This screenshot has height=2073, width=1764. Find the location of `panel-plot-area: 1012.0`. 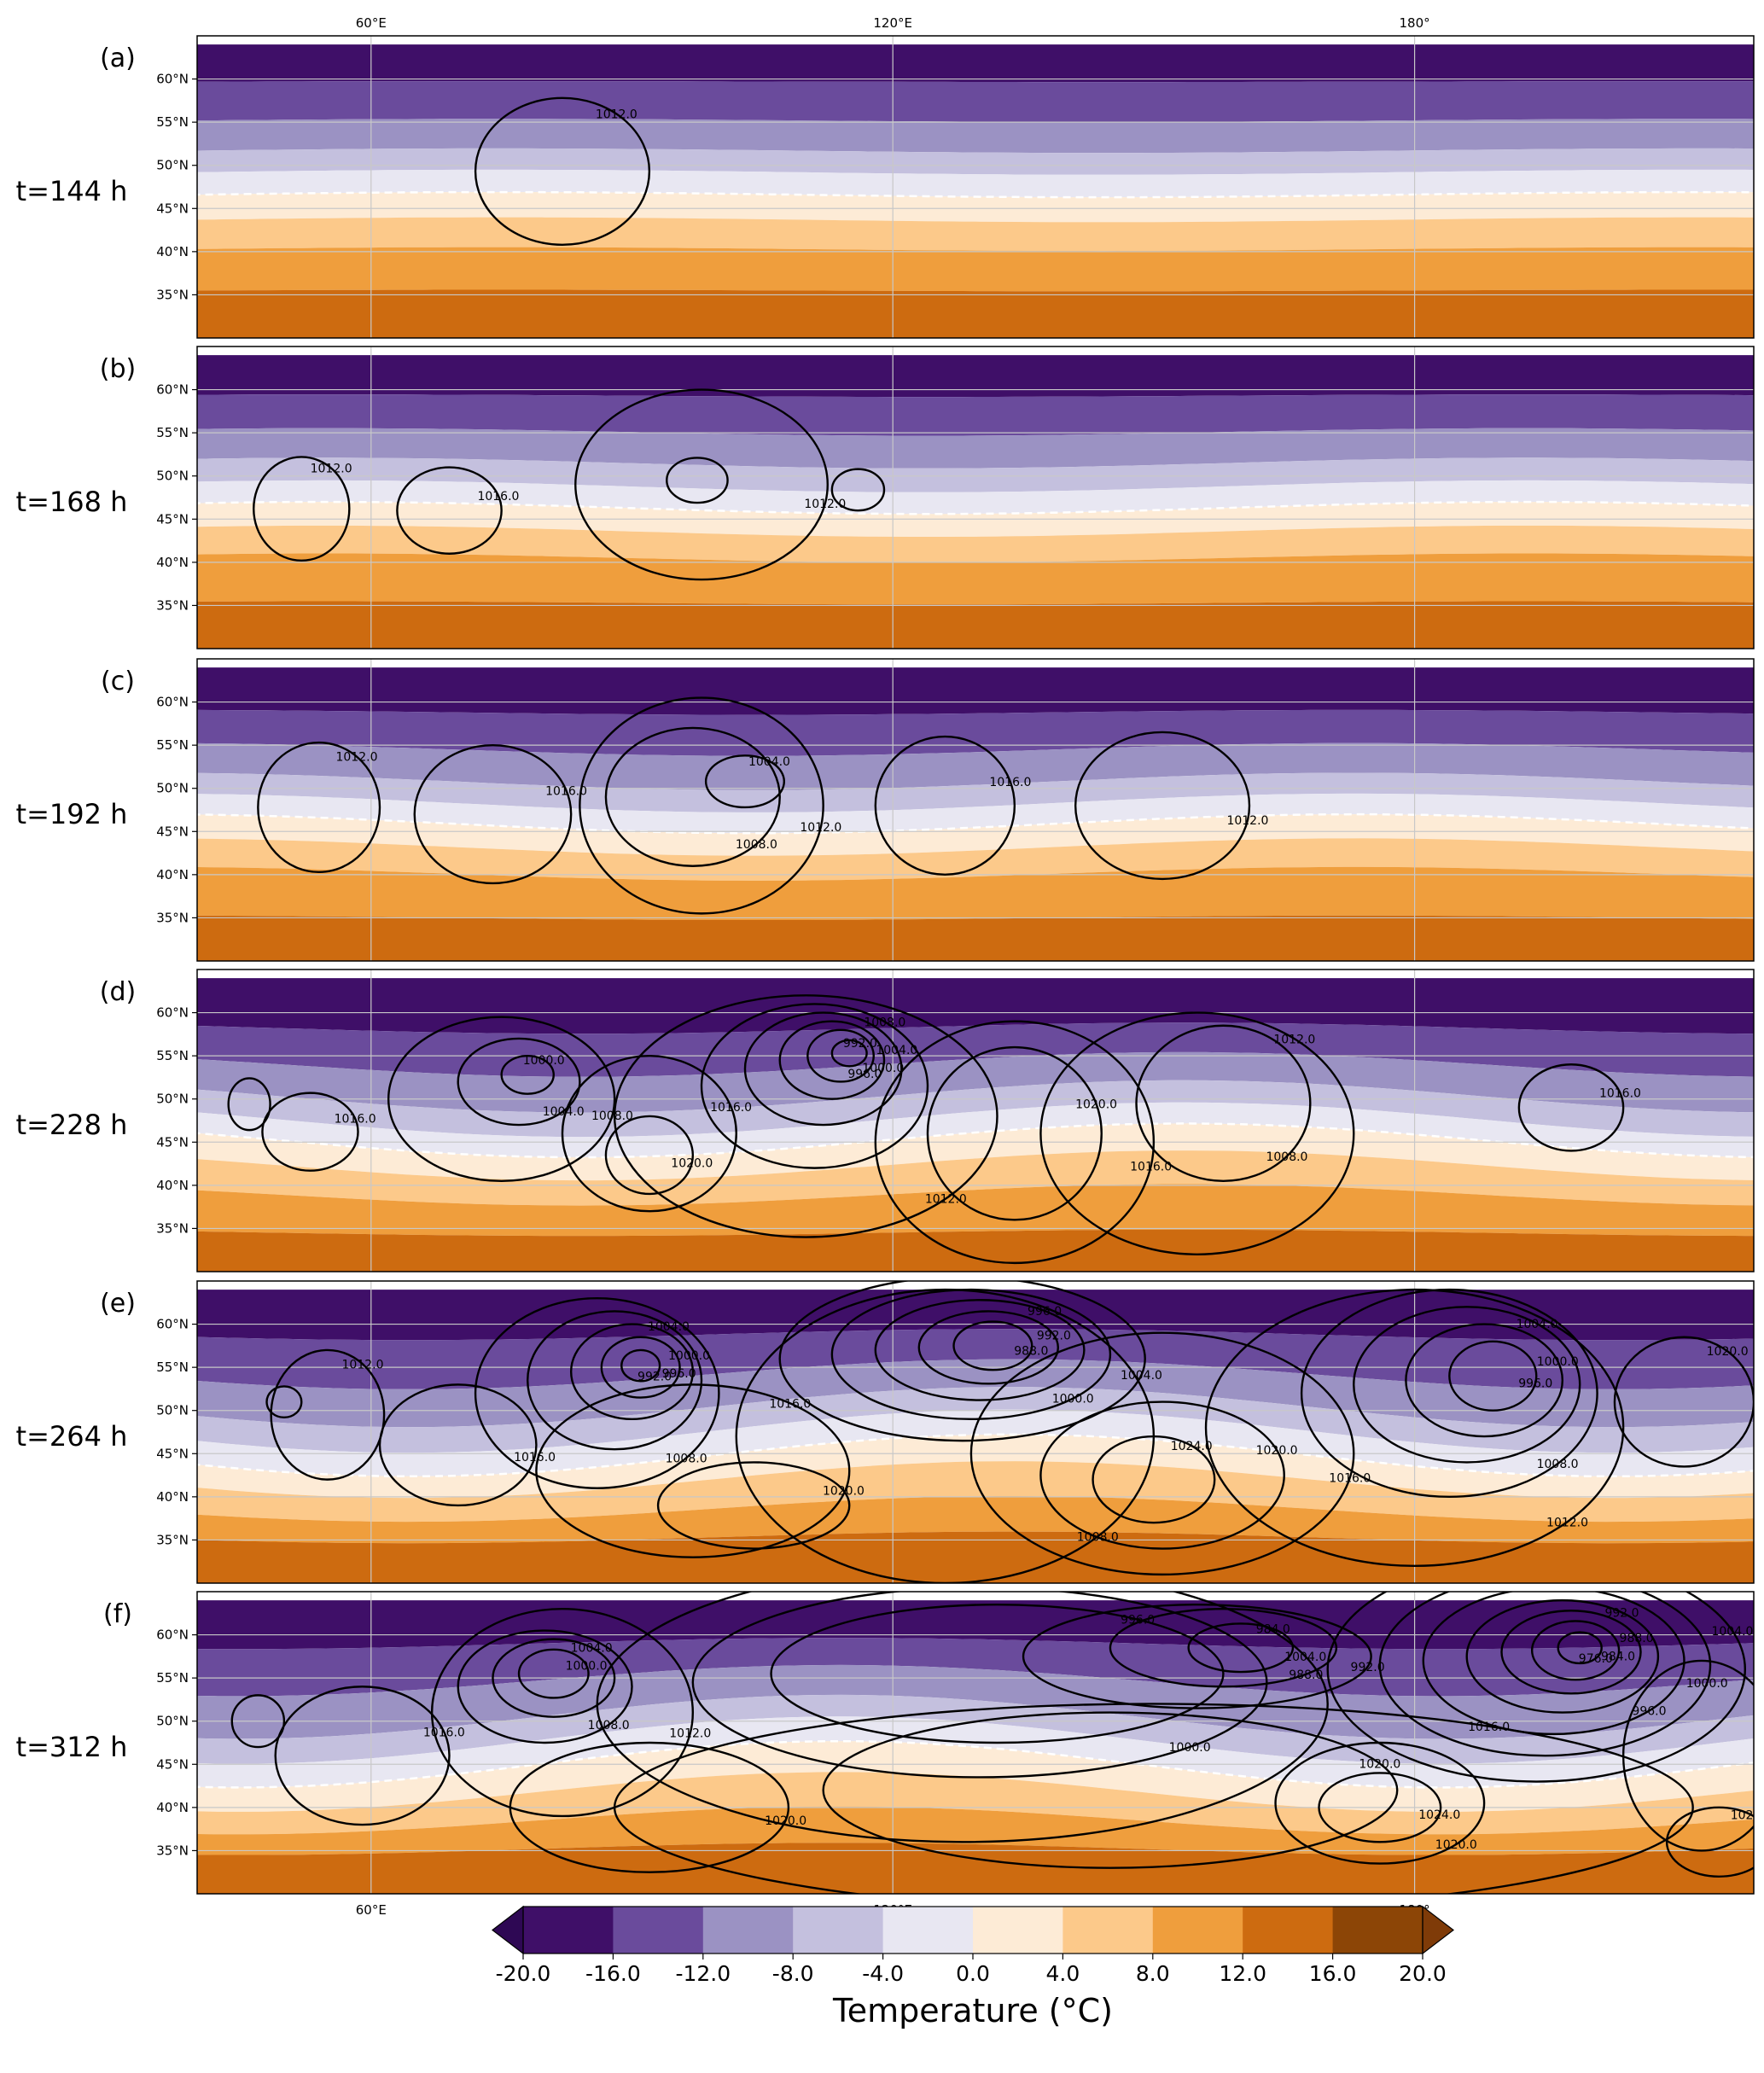

panel-plot-area: 1012.0 is located at coordinates (976, 187).